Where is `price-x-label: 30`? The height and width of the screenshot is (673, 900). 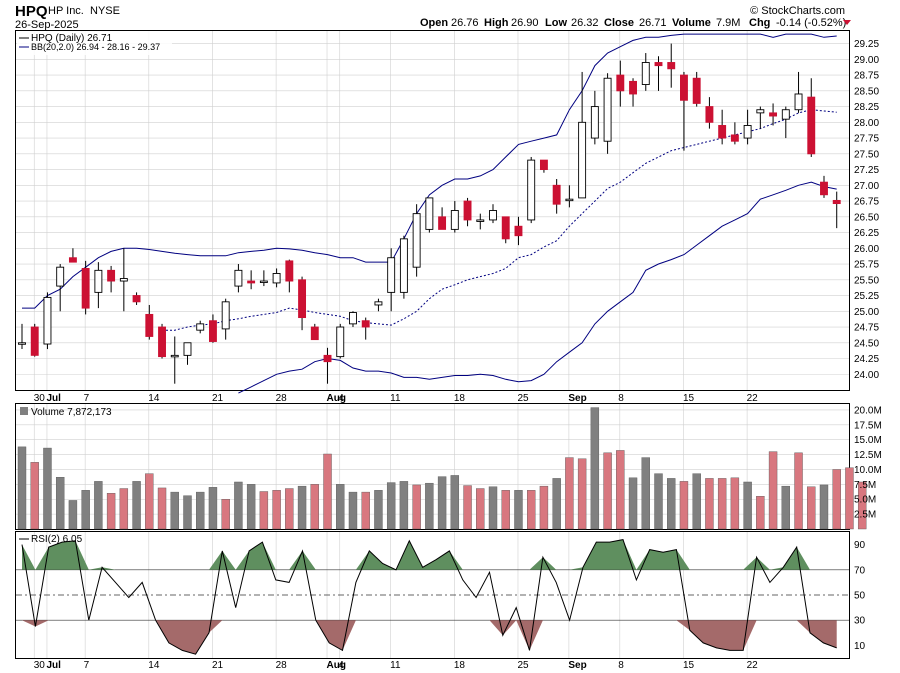 price-x-label: 30 is located at coordinates (40, 398).